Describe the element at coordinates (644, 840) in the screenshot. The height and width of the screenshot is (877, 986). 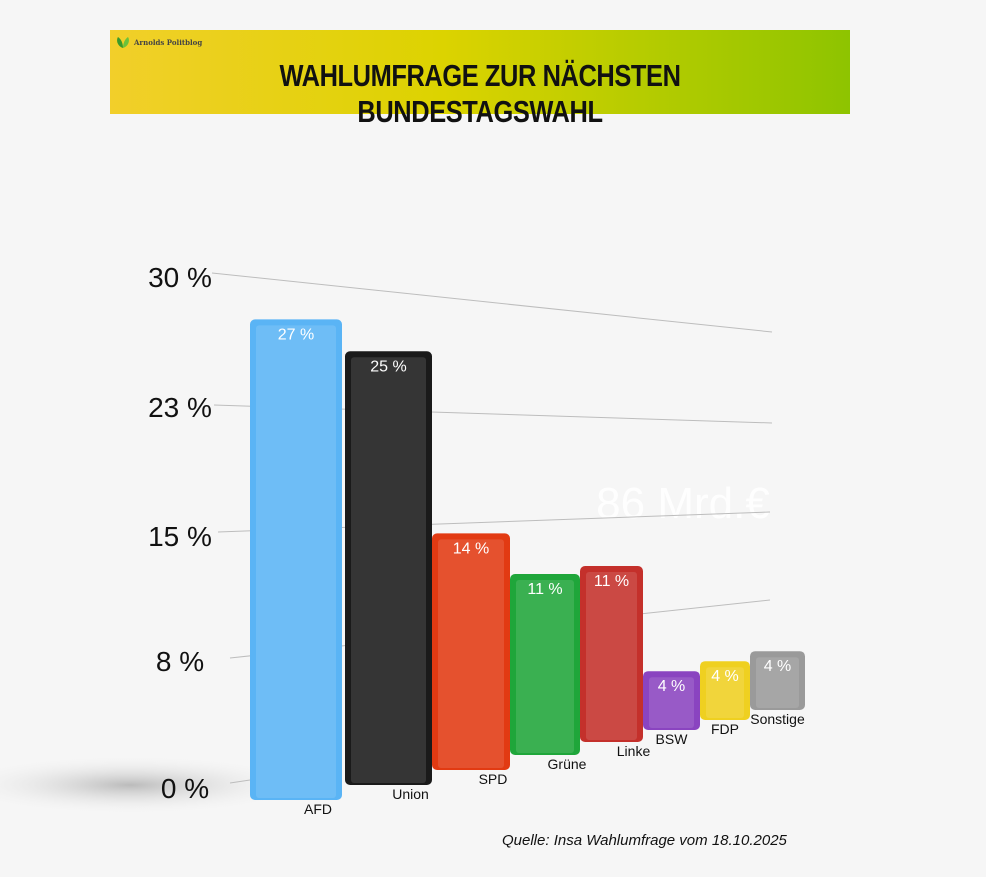
I see `source-note: Quelle: Insa Wahlumfrage vom 18.10.2025` at that location.